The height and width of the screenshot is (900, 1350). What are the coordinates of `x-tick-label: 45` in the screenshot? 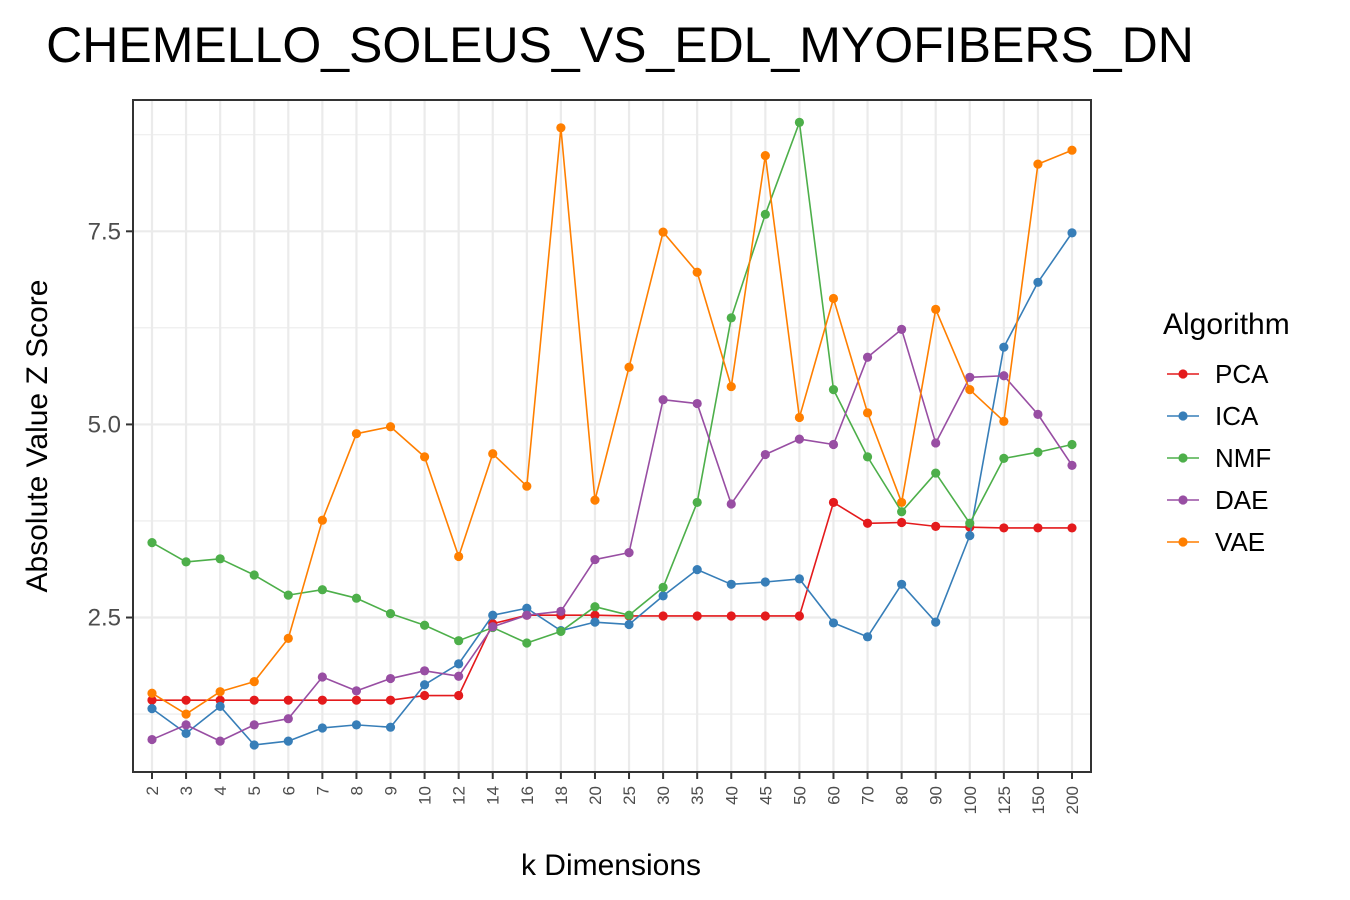 It's located at (765, 795).